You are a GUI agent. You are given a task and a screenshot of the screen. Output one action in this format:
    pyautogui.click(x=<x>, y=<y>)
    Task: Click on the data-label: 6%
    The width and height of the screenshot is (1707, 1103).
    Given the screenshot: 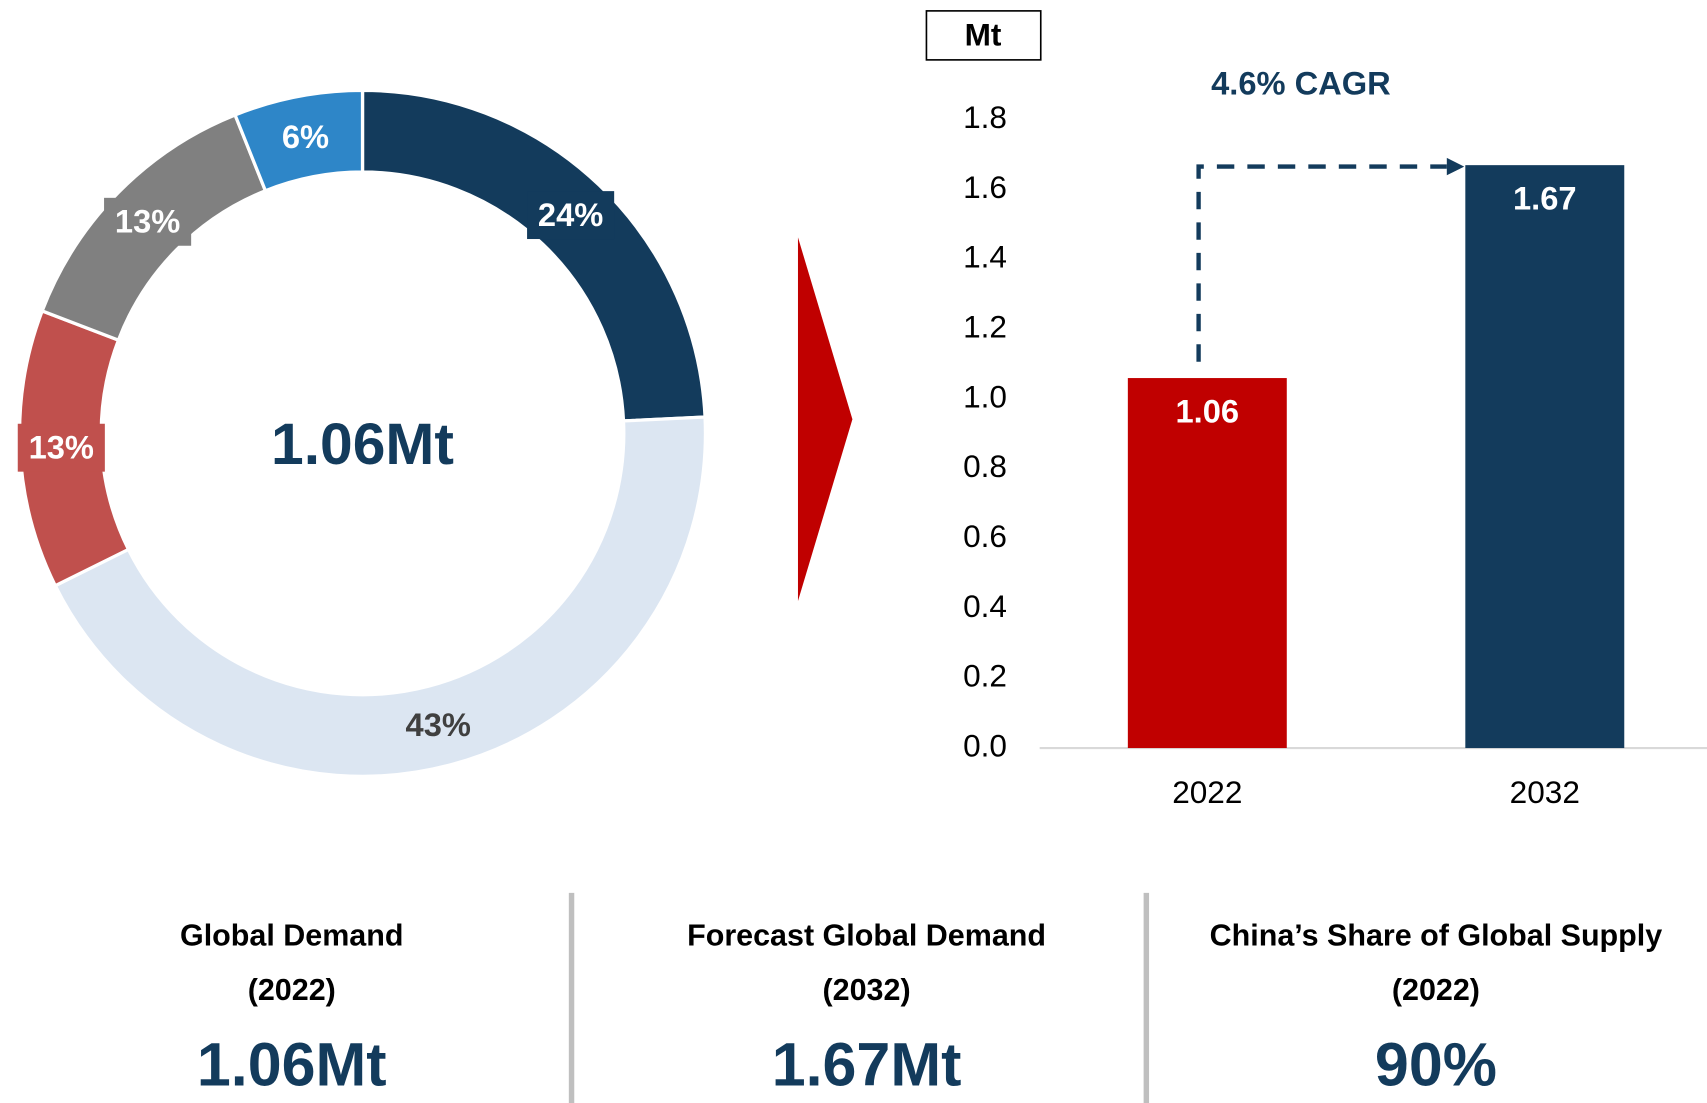 What is the action you would take?
    pyautogui.click(x=305, y=136)
    